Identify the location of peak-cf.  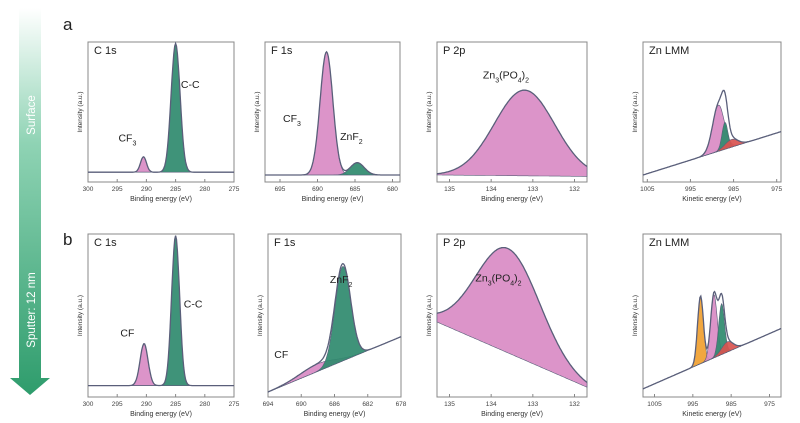
(161, 364).